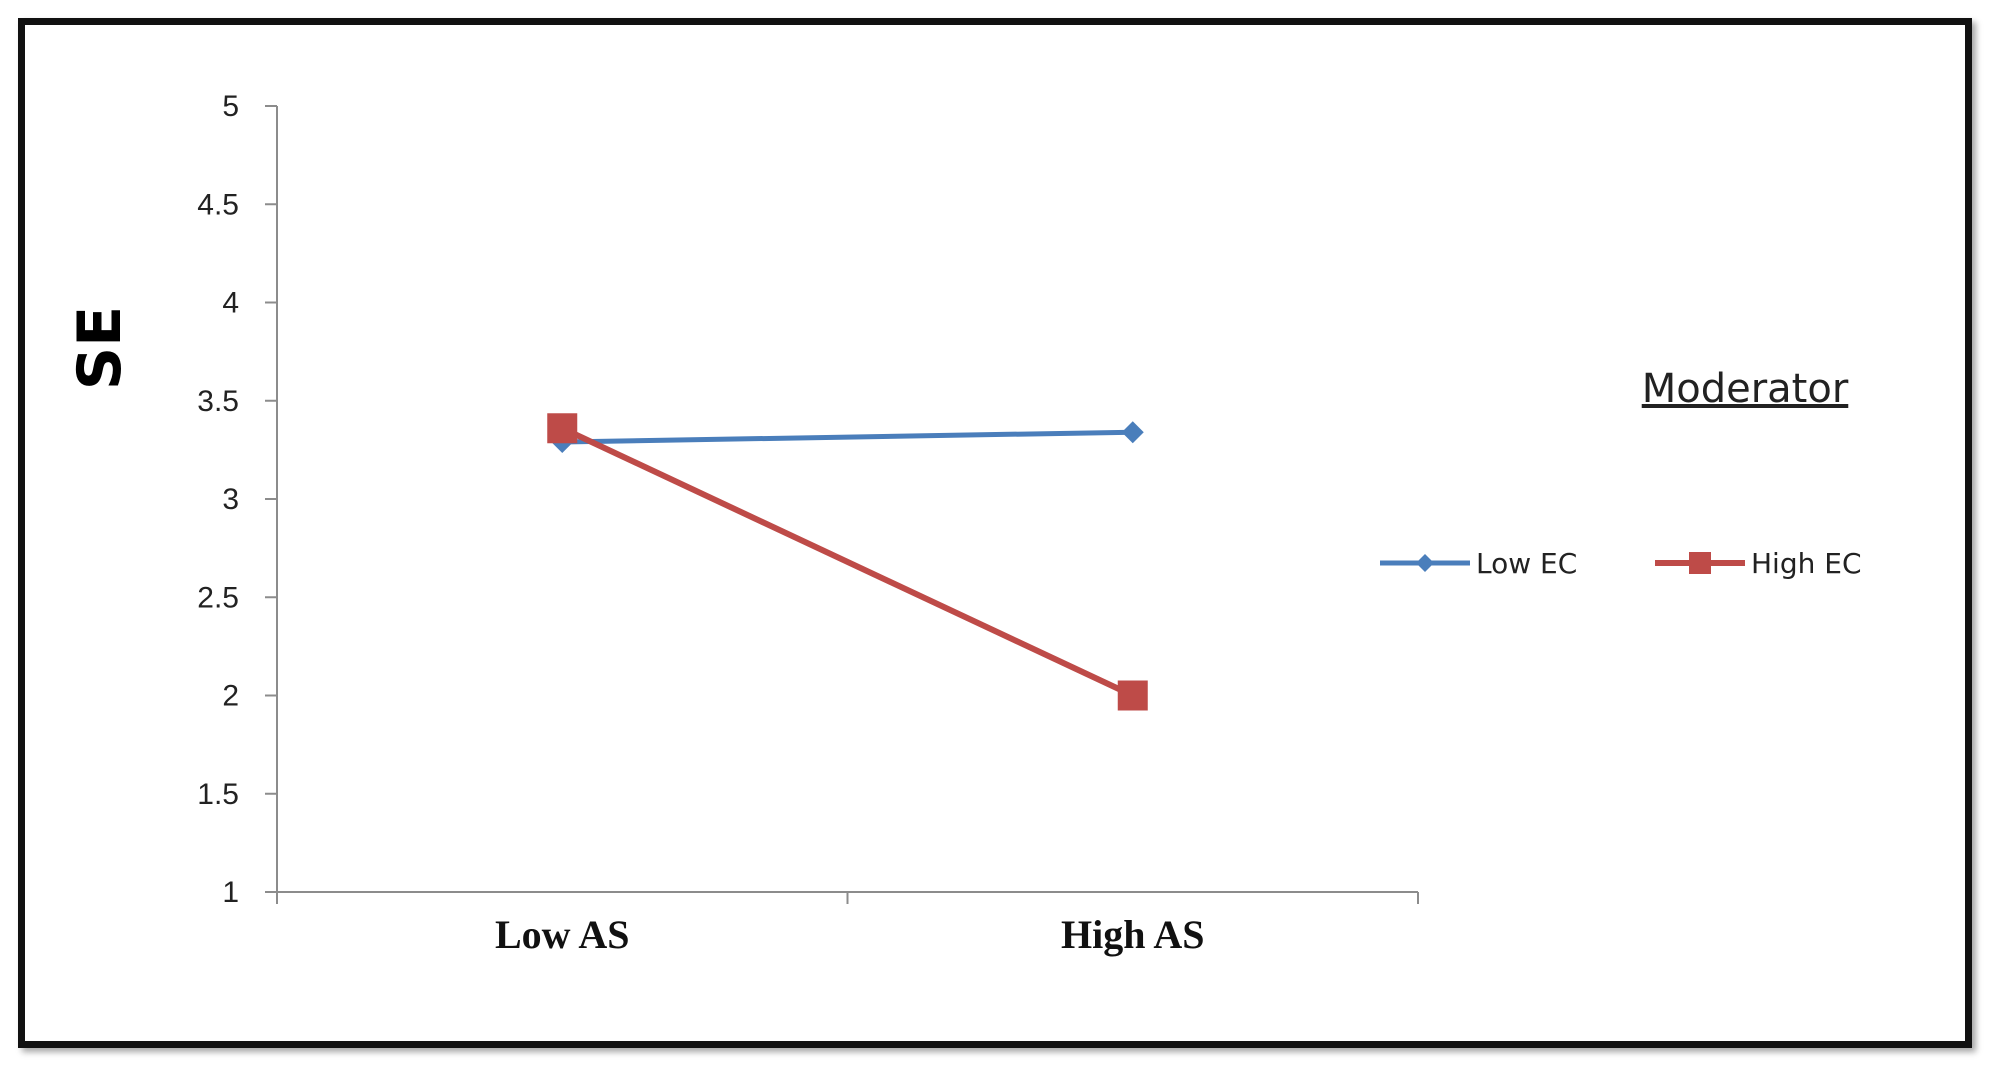  What do you see at coordinates (1745, 389) in the screenshot?
I see `legend-title: Moderator` at bounding box center [1745, 389].